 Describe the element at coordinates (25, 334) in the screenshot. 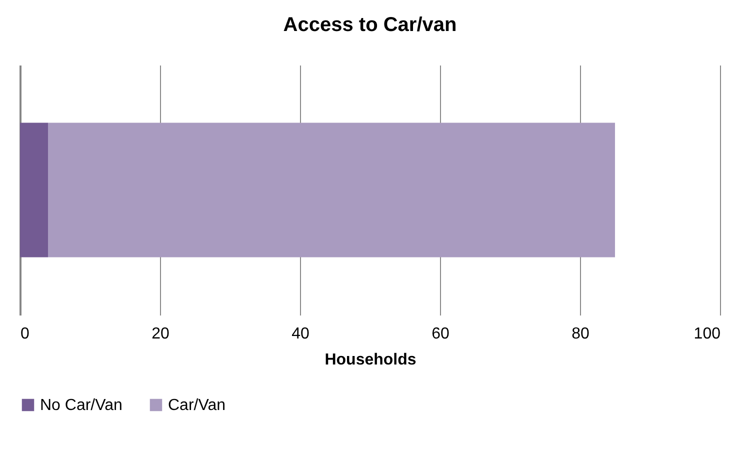

I see `x-tick-label: 0` at that location.